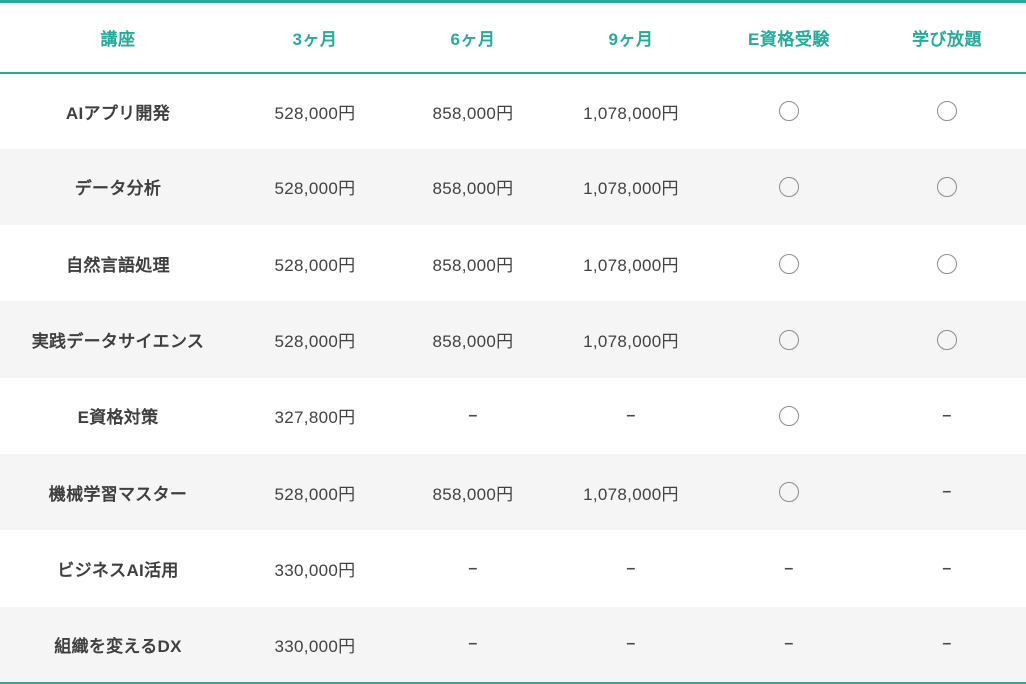 The width and height of the screenshot is (1026, 684). I want to click on column-header-9months: 9ヶ月, so click(630, 37).